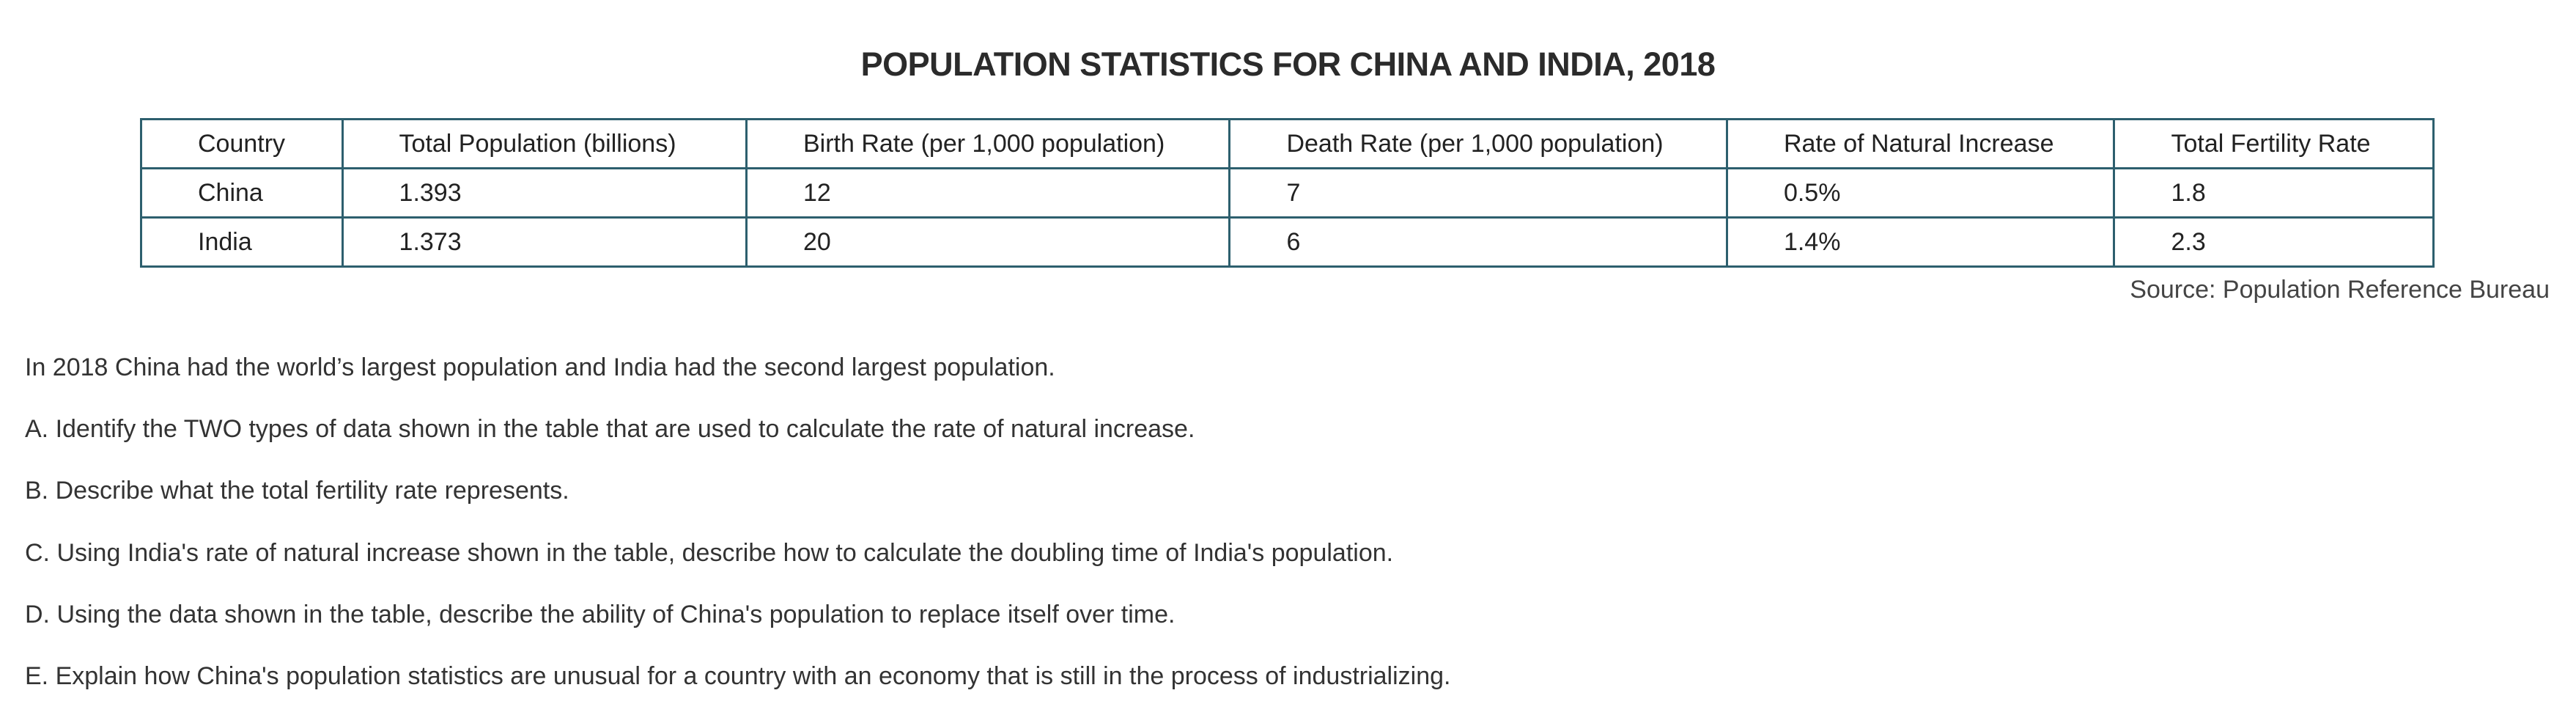 The image size is (2576, 704). What do you see at coordinates (988, 193) in the screenshot?
I see `table-cell: 12` at bounding box center [988, 193].